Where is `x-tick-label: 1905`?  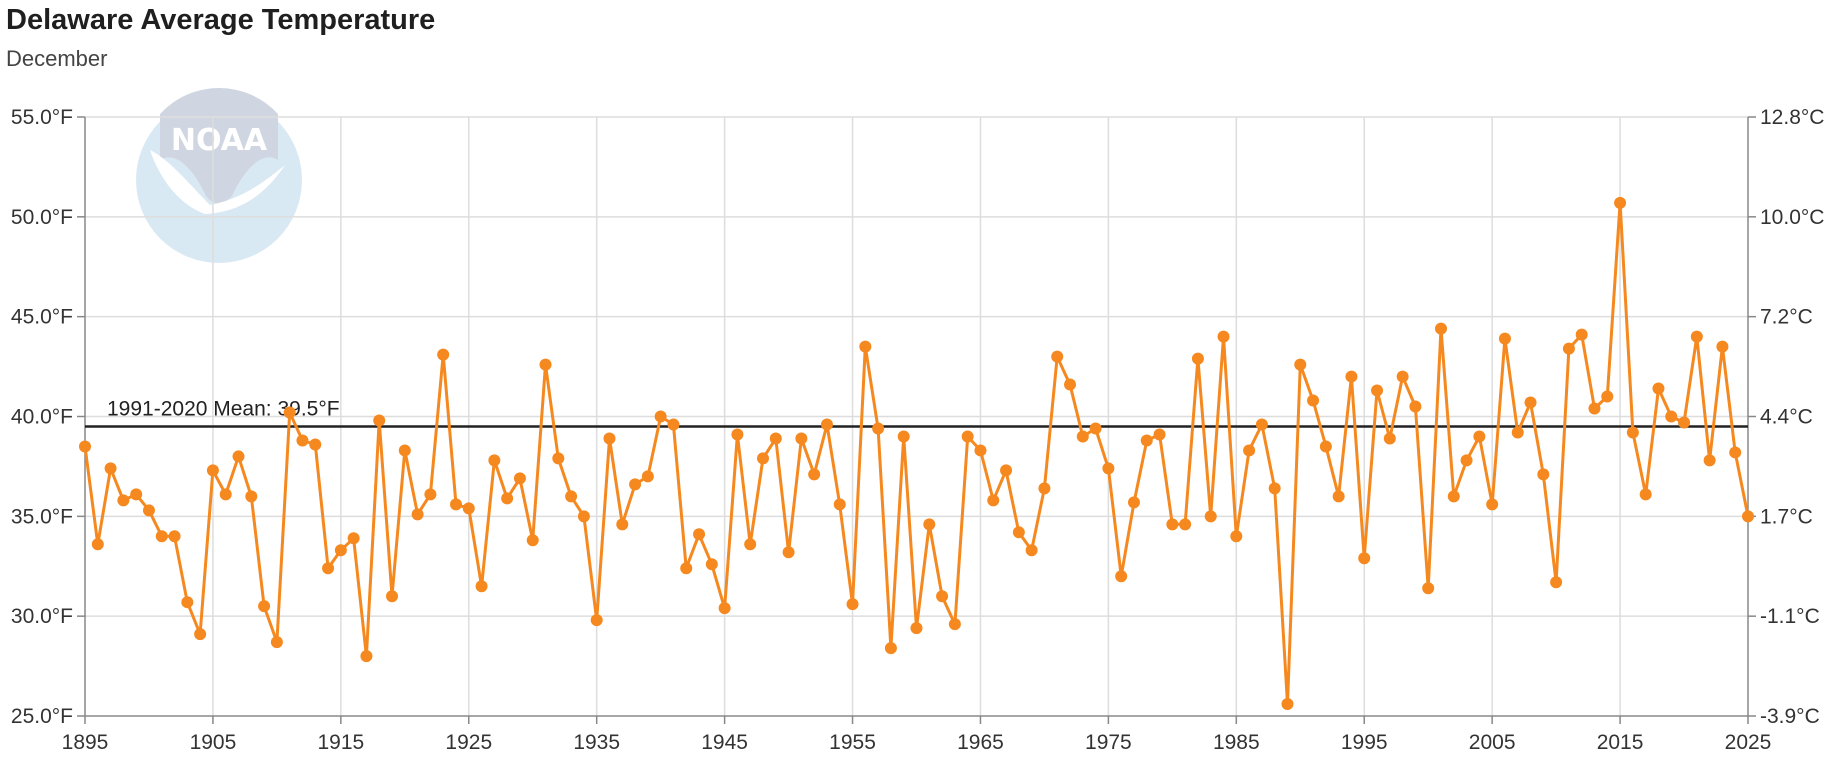 x-tick-label: 1905 is located at coordinates (213, 742).